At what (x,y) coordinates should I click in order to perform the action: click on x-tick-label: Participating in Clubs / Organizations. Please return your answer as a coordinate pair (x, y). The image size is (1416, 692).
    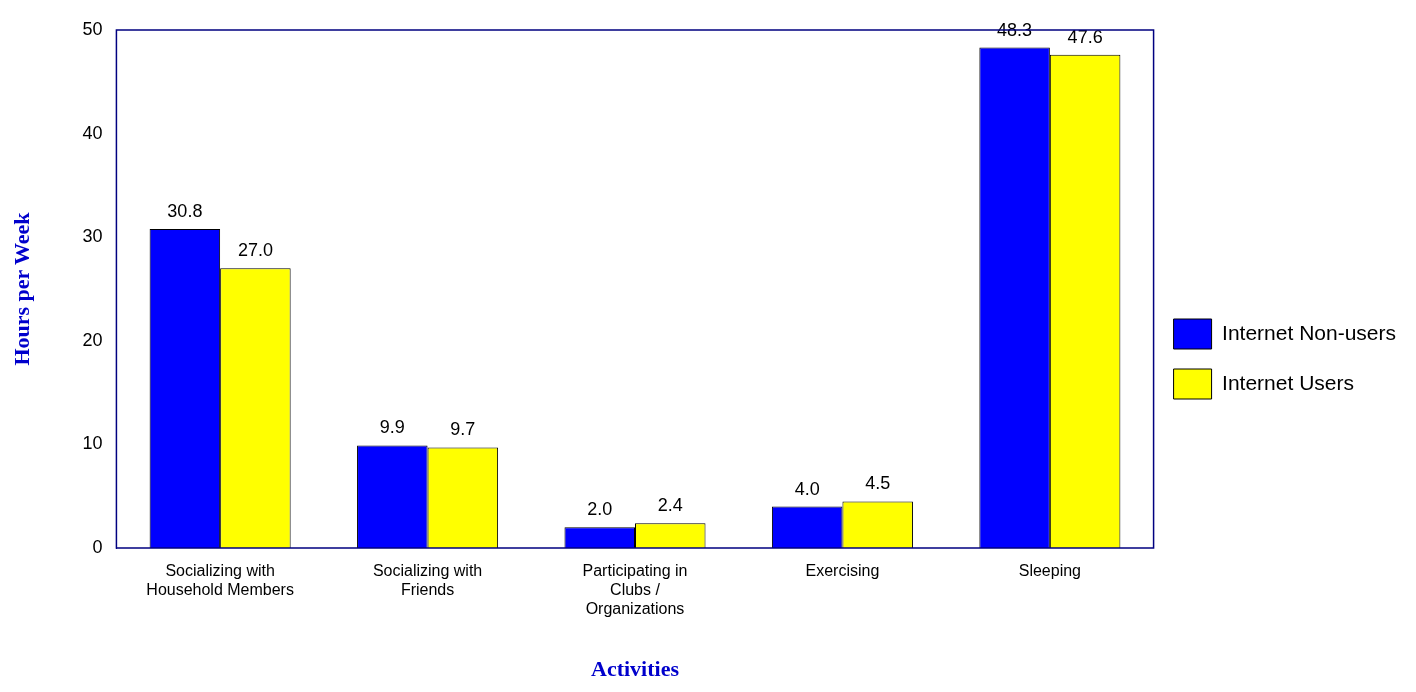
    Looking at the image, I should click on (635, 590).